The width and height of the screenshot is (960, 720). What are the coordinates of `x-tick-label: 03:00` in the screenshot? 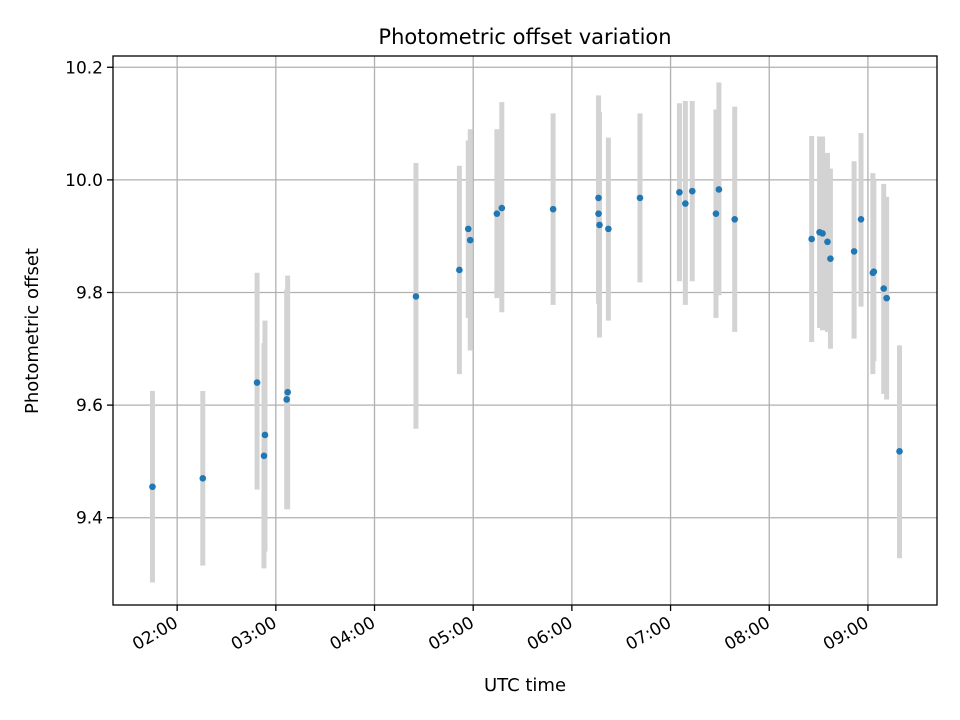 It's located at (254, 634).